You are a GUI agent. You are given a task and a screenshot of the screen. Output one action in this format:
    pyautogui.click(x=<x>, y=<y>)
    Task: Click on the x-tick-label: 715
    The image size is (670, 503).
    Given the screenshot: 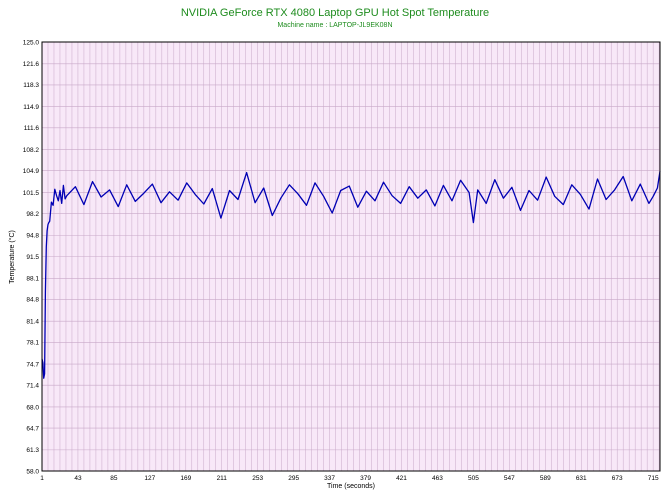 What is the action you would take?
    pyautogui.click(x=653, y=478)
    